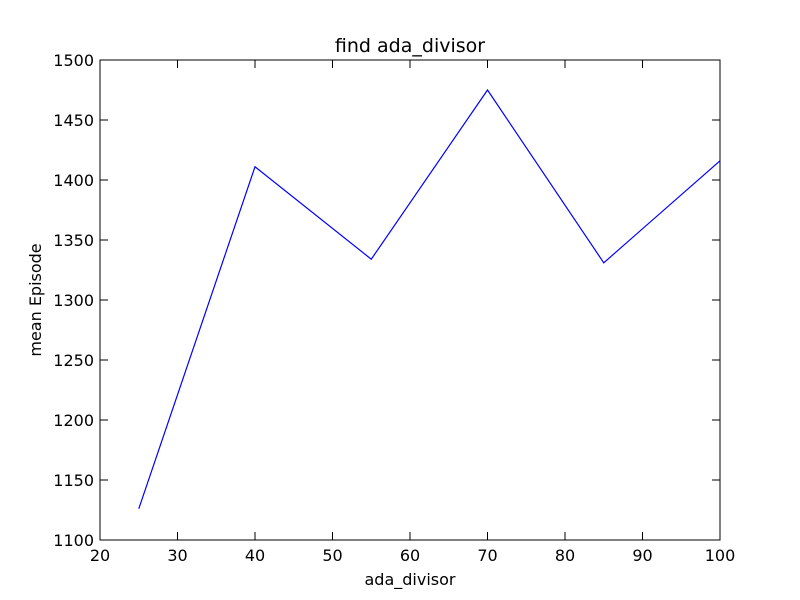 The width and height of the screenshot is (800, 600). What do you see at coordinates (73, 300) in the screenshot?
I see `y-tick-label: 1300` at bounding box center [73, 300].